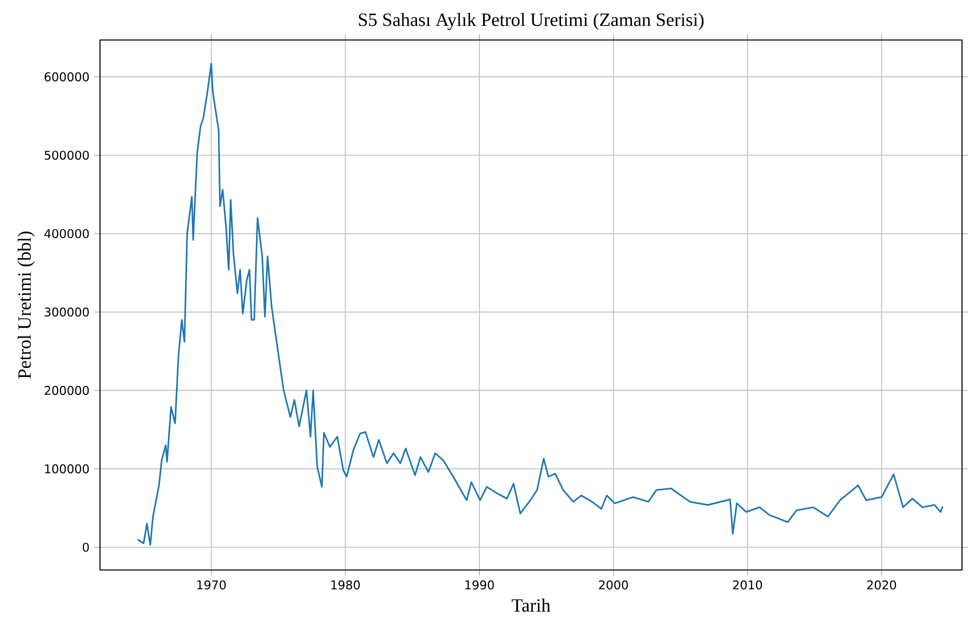 This screenshot has width=974, height=635. Describe the element at coordinates (531, 21) in the screenshot. I see `chart-title: S5 Sahası Aylık Petrol Uretimi (Zaman Serisi)` at that location.